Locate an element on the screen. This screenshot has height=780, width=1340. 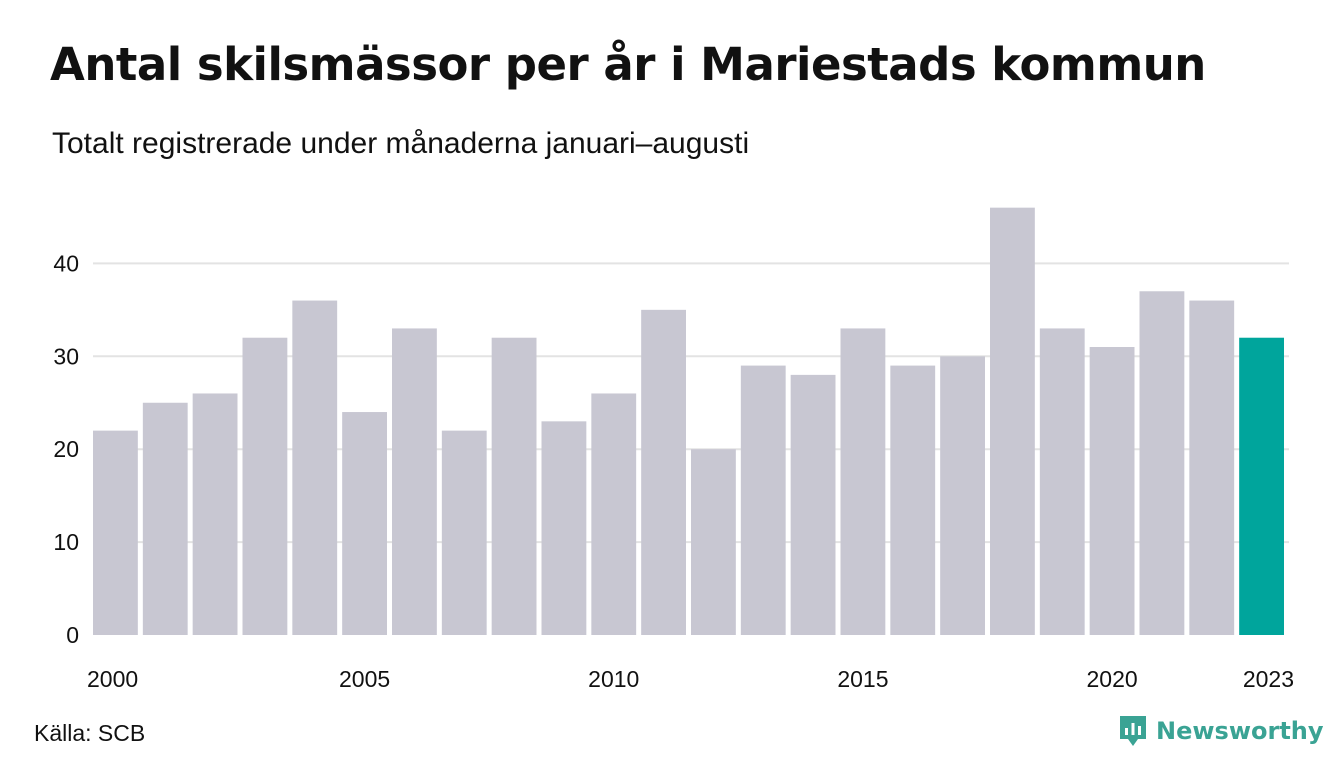
bar-2008 is located at coordinates (514, 486).